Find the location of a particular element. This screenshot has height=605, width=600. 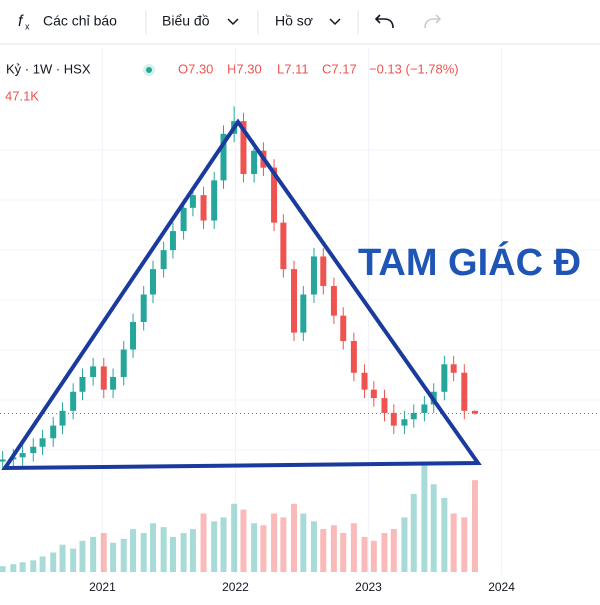

toolbar: f x Các chỉ báo Biểu đồ Hồ sơ is located at coordinates (300, 27).